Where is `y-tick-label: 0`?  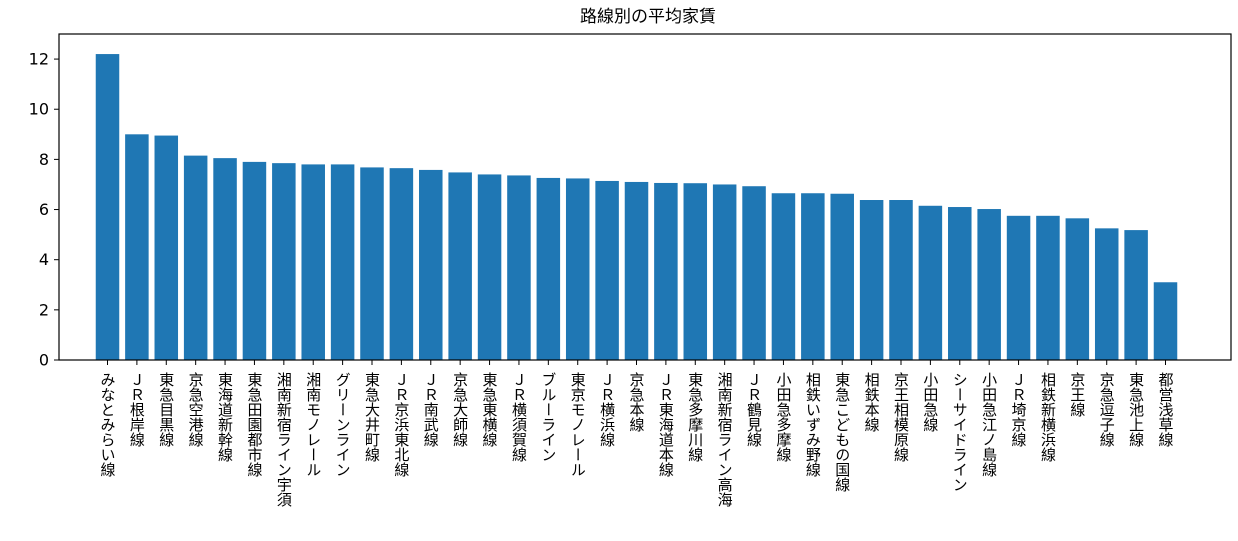
y-tick-label: 0 is located at coordinates (44, 360).